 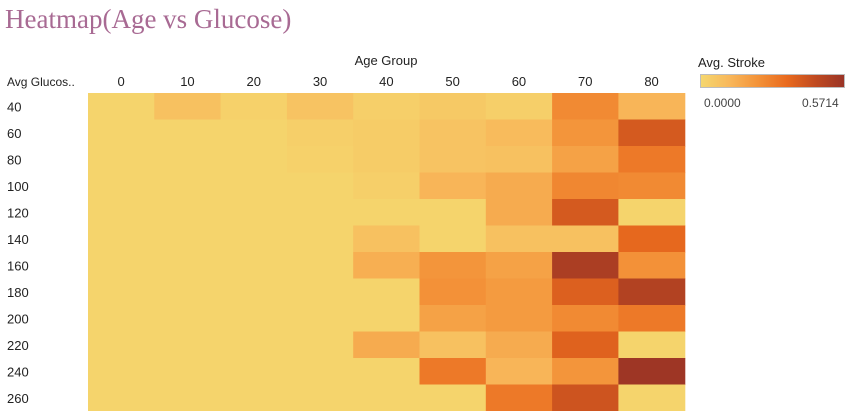 What do you see at coordinates (18, 292) in the screenshot?
I see `y-tick-label: 180` at bounding box center [18, 292].